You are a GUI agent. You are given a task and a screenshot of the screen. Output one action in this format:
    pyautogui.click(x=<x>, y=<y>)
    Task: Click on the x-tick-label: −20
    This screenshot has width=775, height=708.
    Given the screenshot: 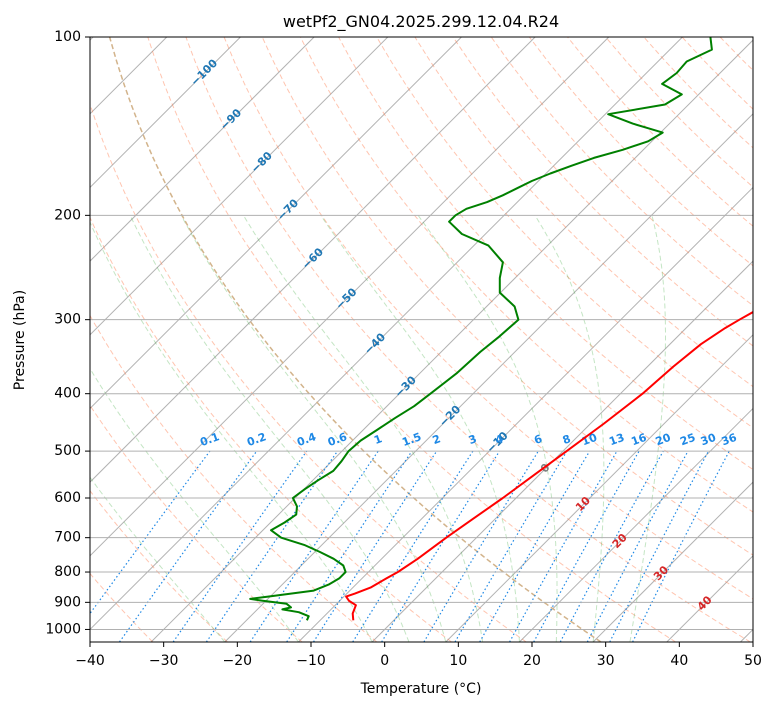 What is the action you would take?
    pyautogui.click(x=238, y=661)
    